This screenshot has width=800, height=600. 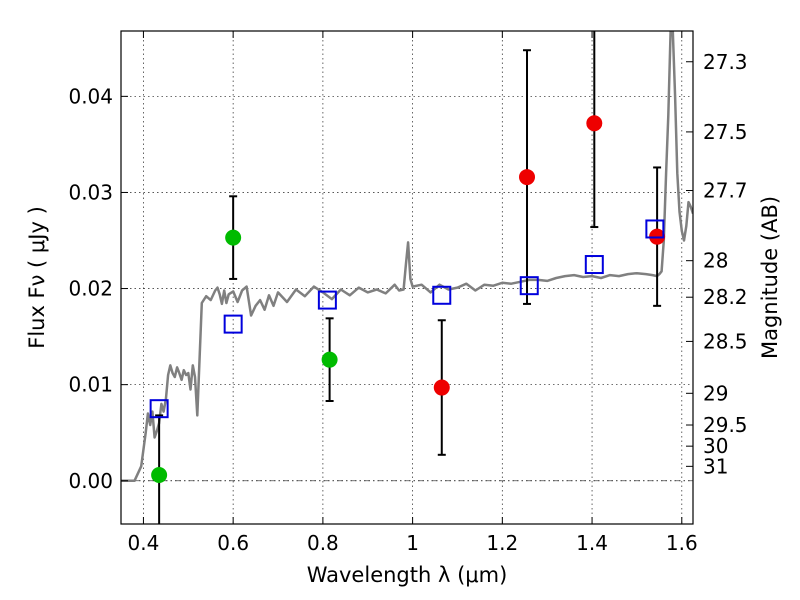 I want to click on y-tick-label: 0.01, so click(x=90, y=385).